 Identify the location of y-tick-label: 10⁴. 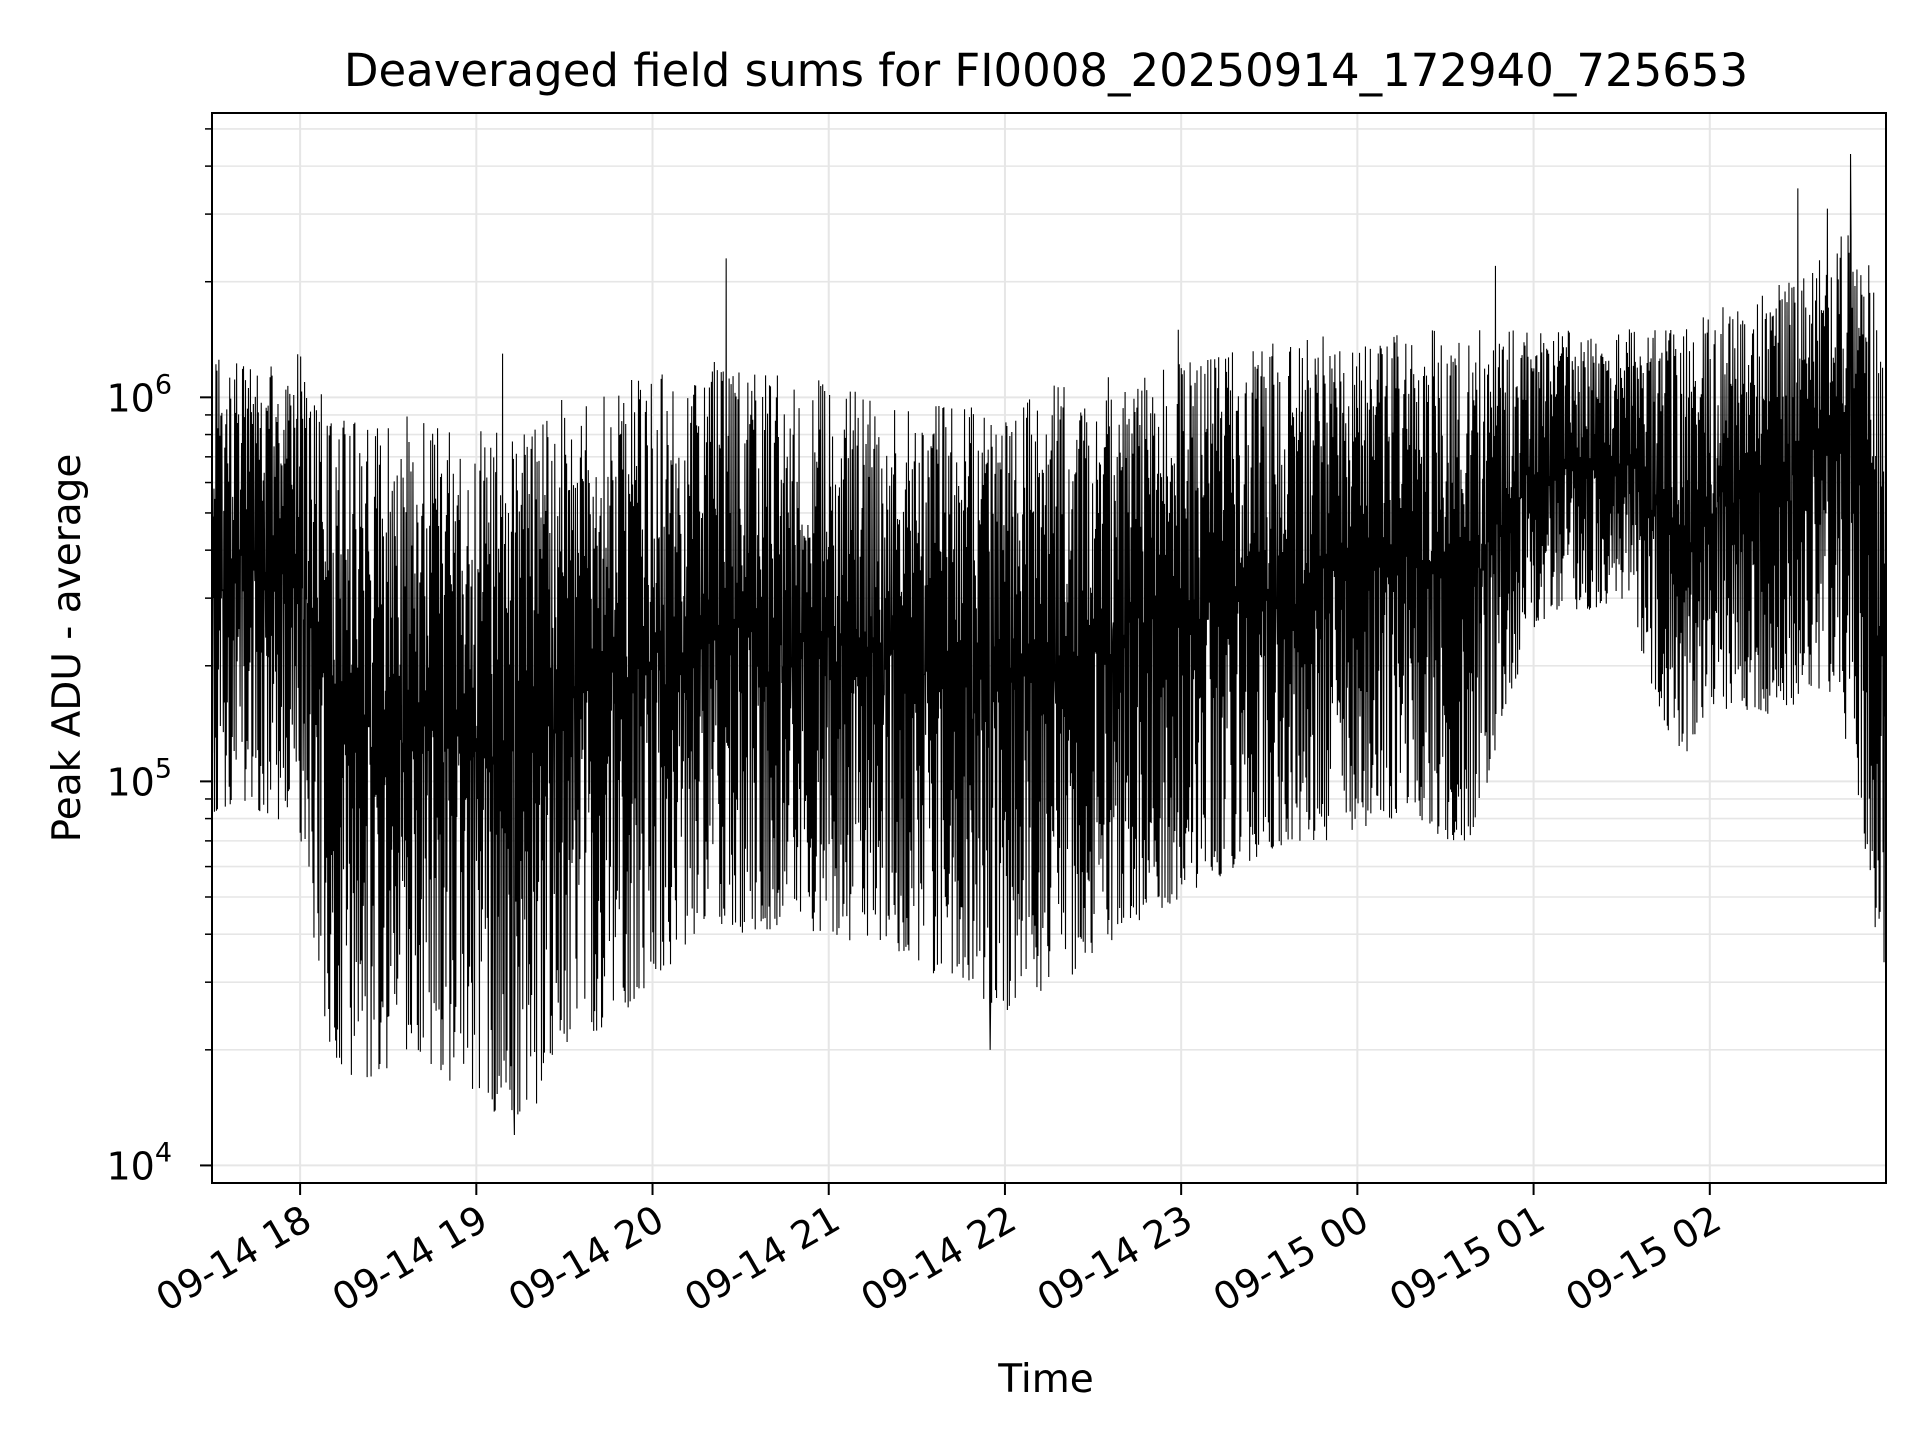
(139, 1162).